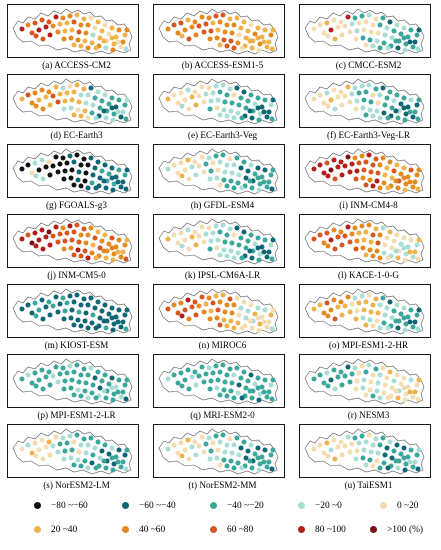 This screenshot has height=550, width=441. What do you see at coordinates (368, 65) in the screenshot?
I see `panel-caption: (c) CMCC-ESM2` at bounding box center [368, 65].